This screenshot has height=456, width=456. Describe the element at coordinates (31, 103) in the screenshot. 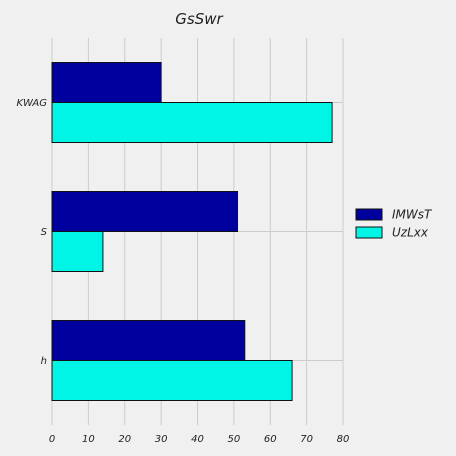

I see `y-tick-label: KWAG` at that location.